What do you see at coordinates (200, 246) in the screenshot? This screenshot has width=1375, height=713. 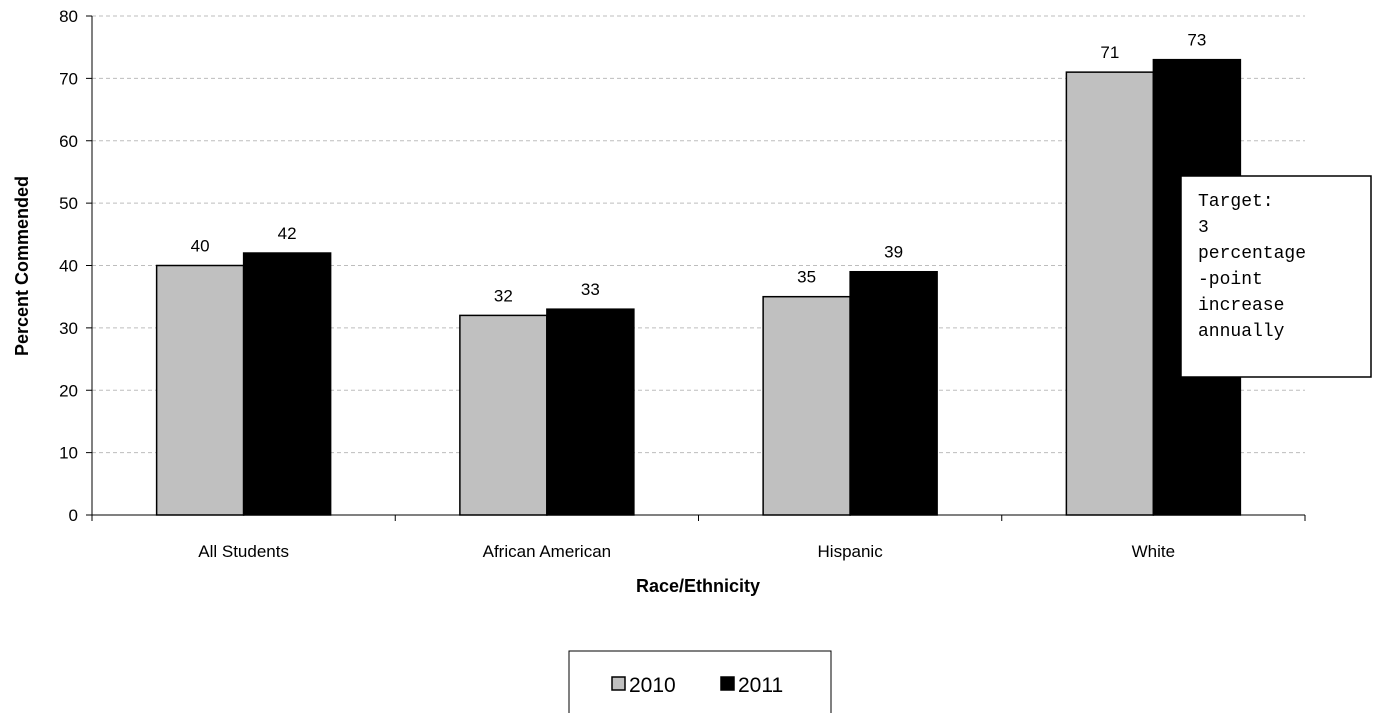 I see `data-label: 40` at bounding box center [200, 246].